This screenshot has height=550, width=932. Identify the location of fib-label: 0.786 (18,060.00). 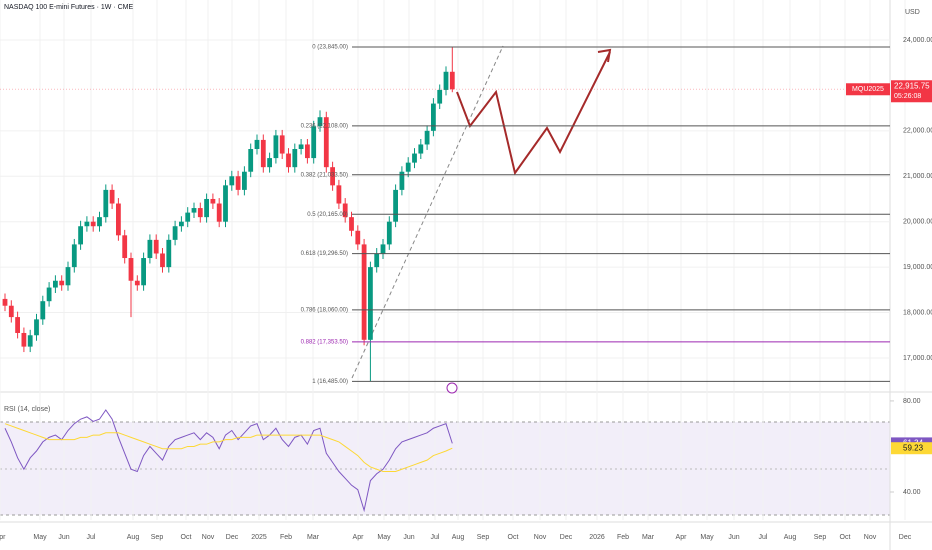
(324, 310).